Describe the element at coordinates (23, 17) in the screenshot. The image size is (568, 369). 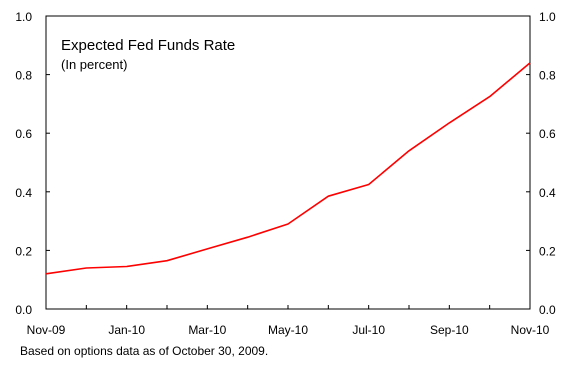
I see `y-tick-label-left: 1.0` at that location.